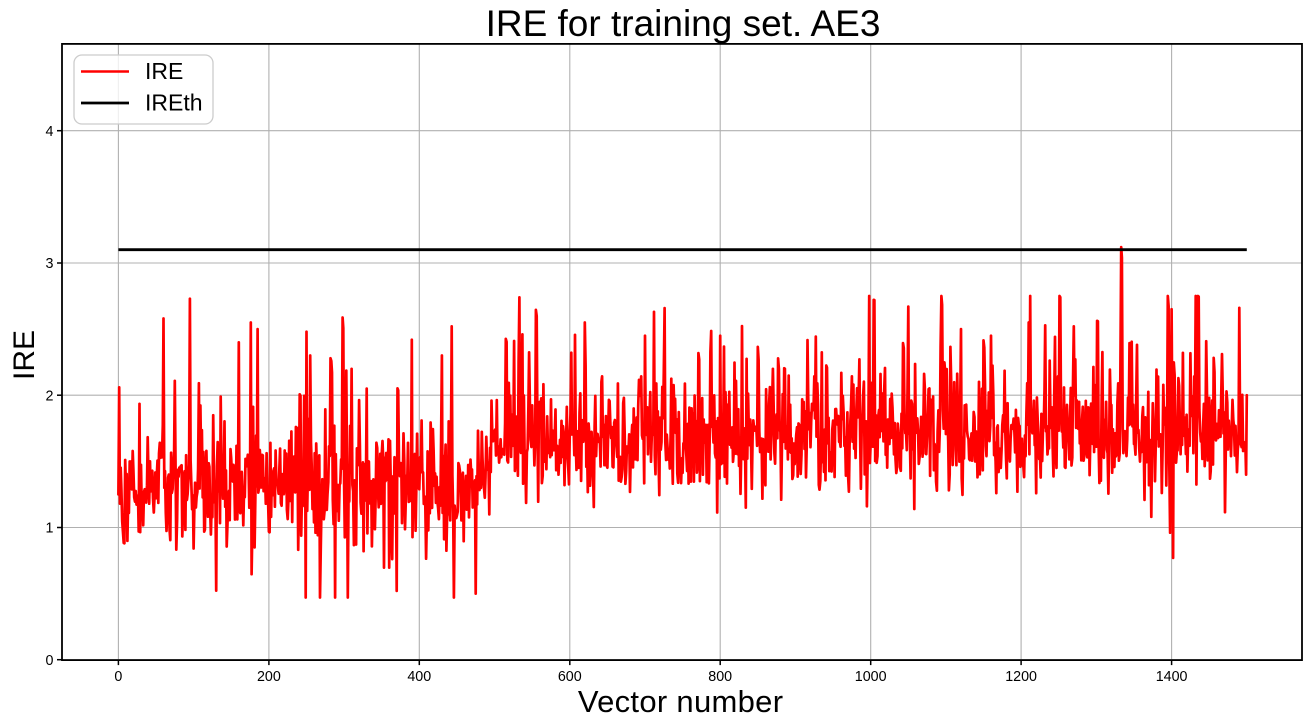 The width and height of the screenshot is (1312, 727). What do you see at coordinates (50, 396) in the screenshot?
I see `svg-text: 2` at bounding box center [50, 396].